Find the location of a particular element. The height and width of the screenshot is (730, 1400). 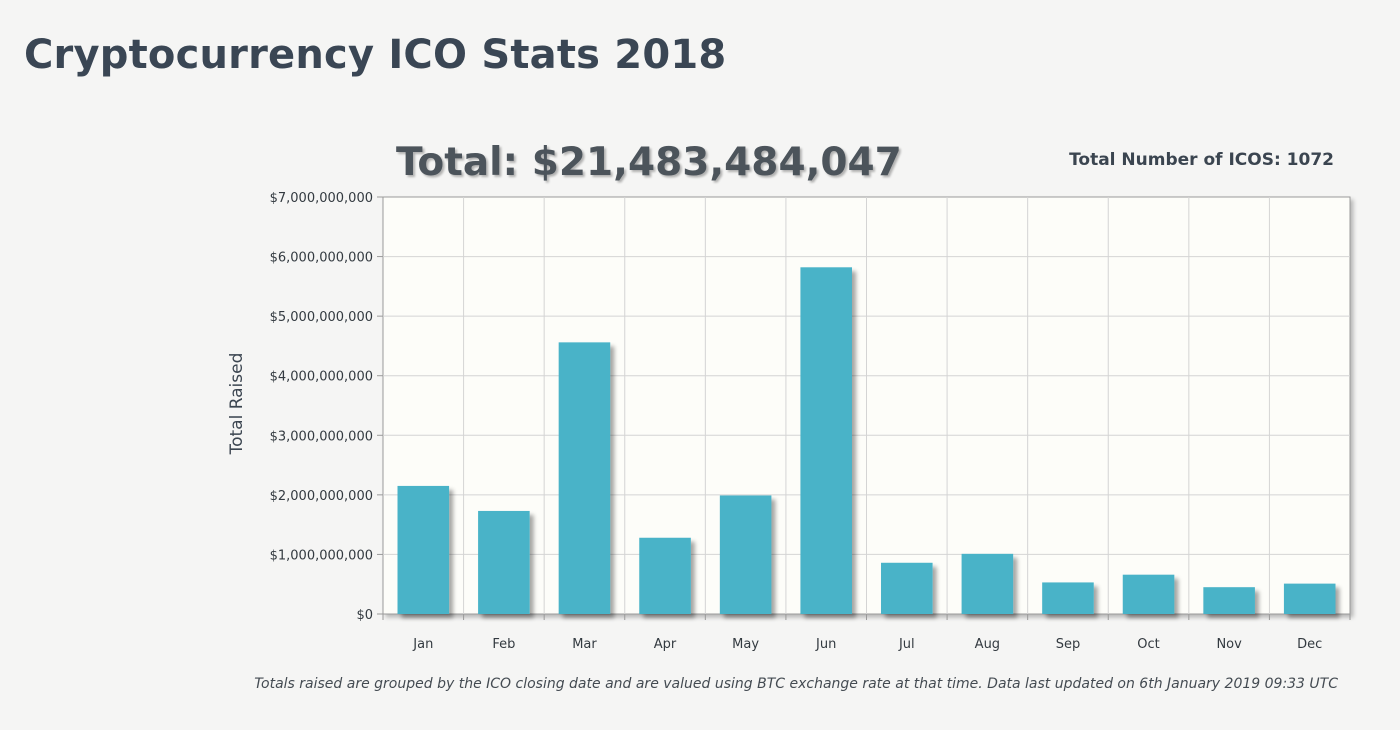

bar-nov is located at coordinates (1229, 600).